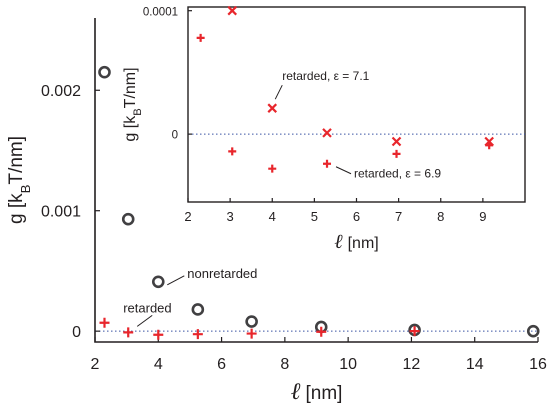 The width and height of the screenshot is (553, 412). I want to click on x-tick-label: 14, so click(475, 364).